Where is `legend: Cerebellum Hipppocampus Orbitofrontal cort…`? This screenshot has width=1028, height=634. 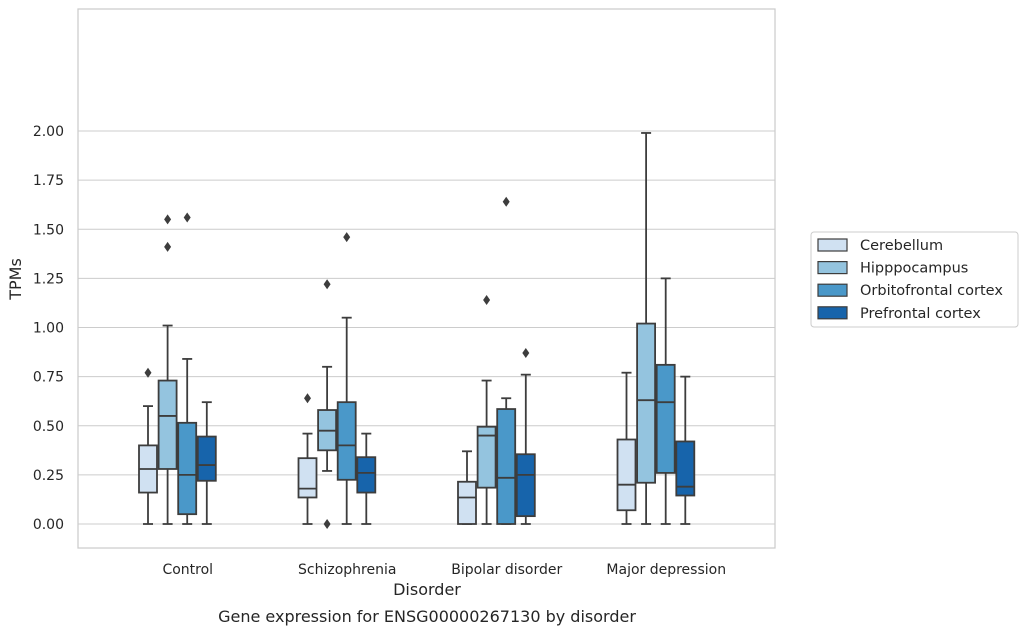
legend: Cerebellum Hipppocampus Orbitofrontal cort… is located at coordinates (914, 279).